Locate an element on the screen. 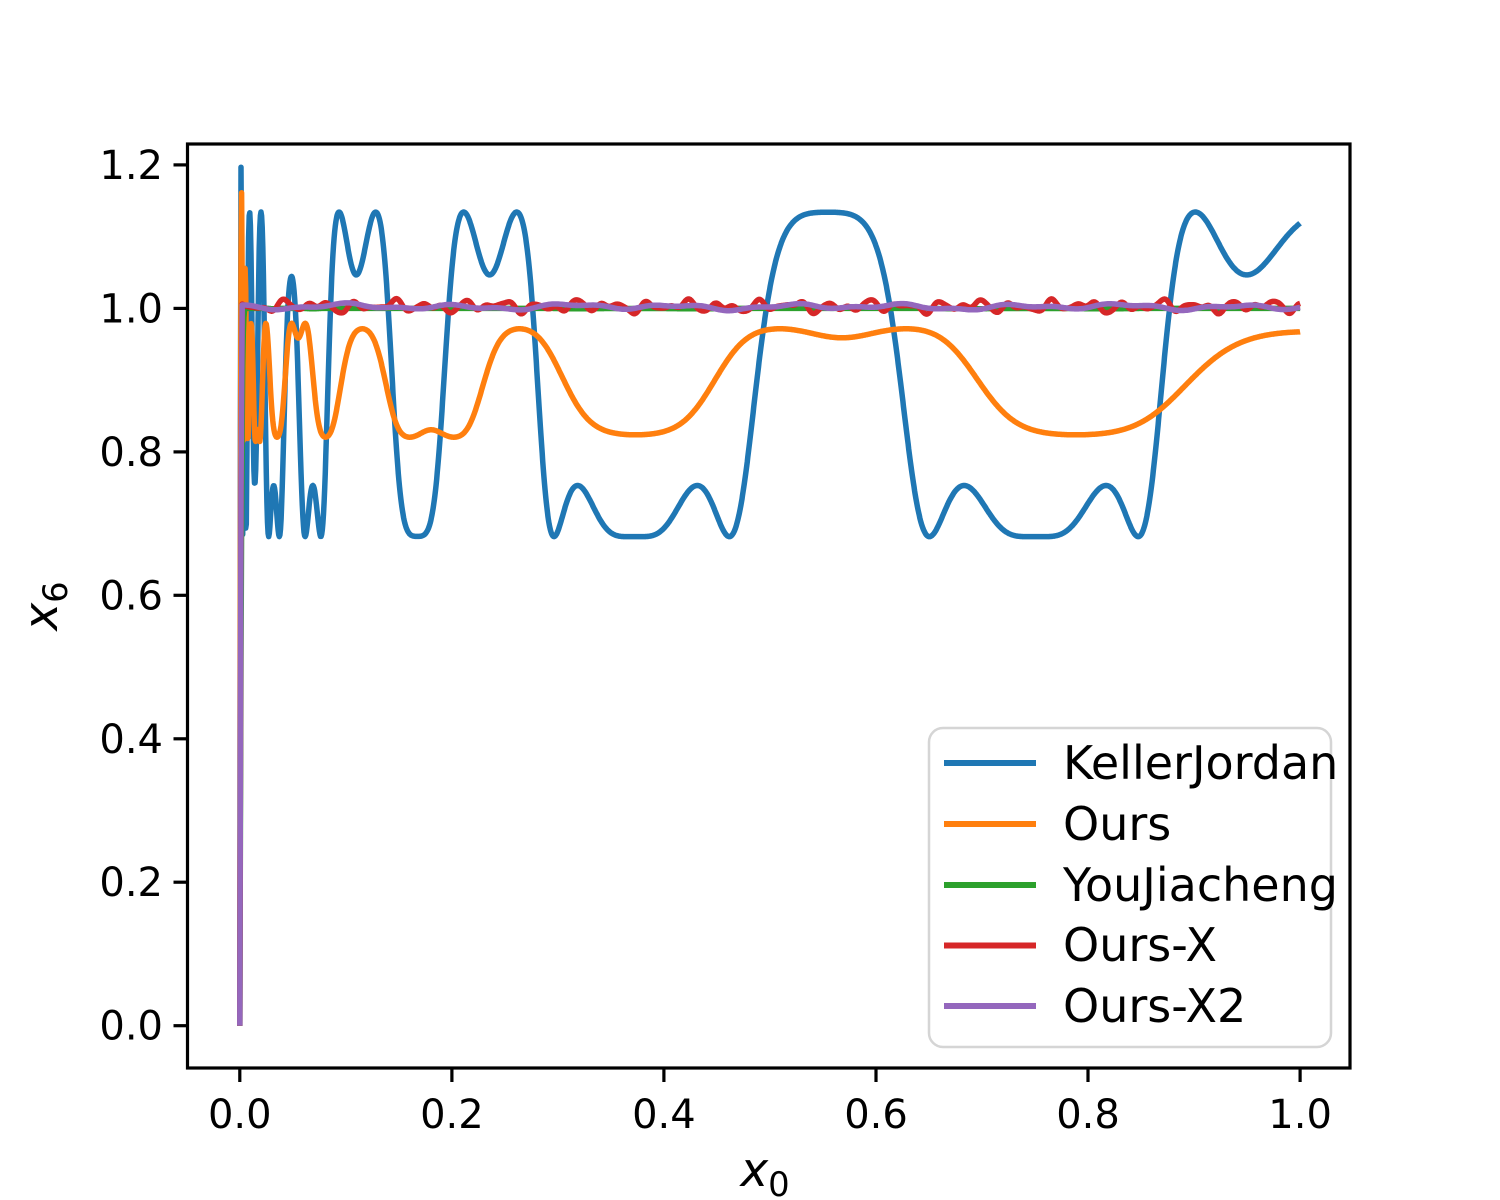 The width and height of the screenshot is (1500, 1200). y-axis-ticks: 0.0 0.2 0.4 0.6 0.8 1.0 1.2 is located at coordinates (143, 596).